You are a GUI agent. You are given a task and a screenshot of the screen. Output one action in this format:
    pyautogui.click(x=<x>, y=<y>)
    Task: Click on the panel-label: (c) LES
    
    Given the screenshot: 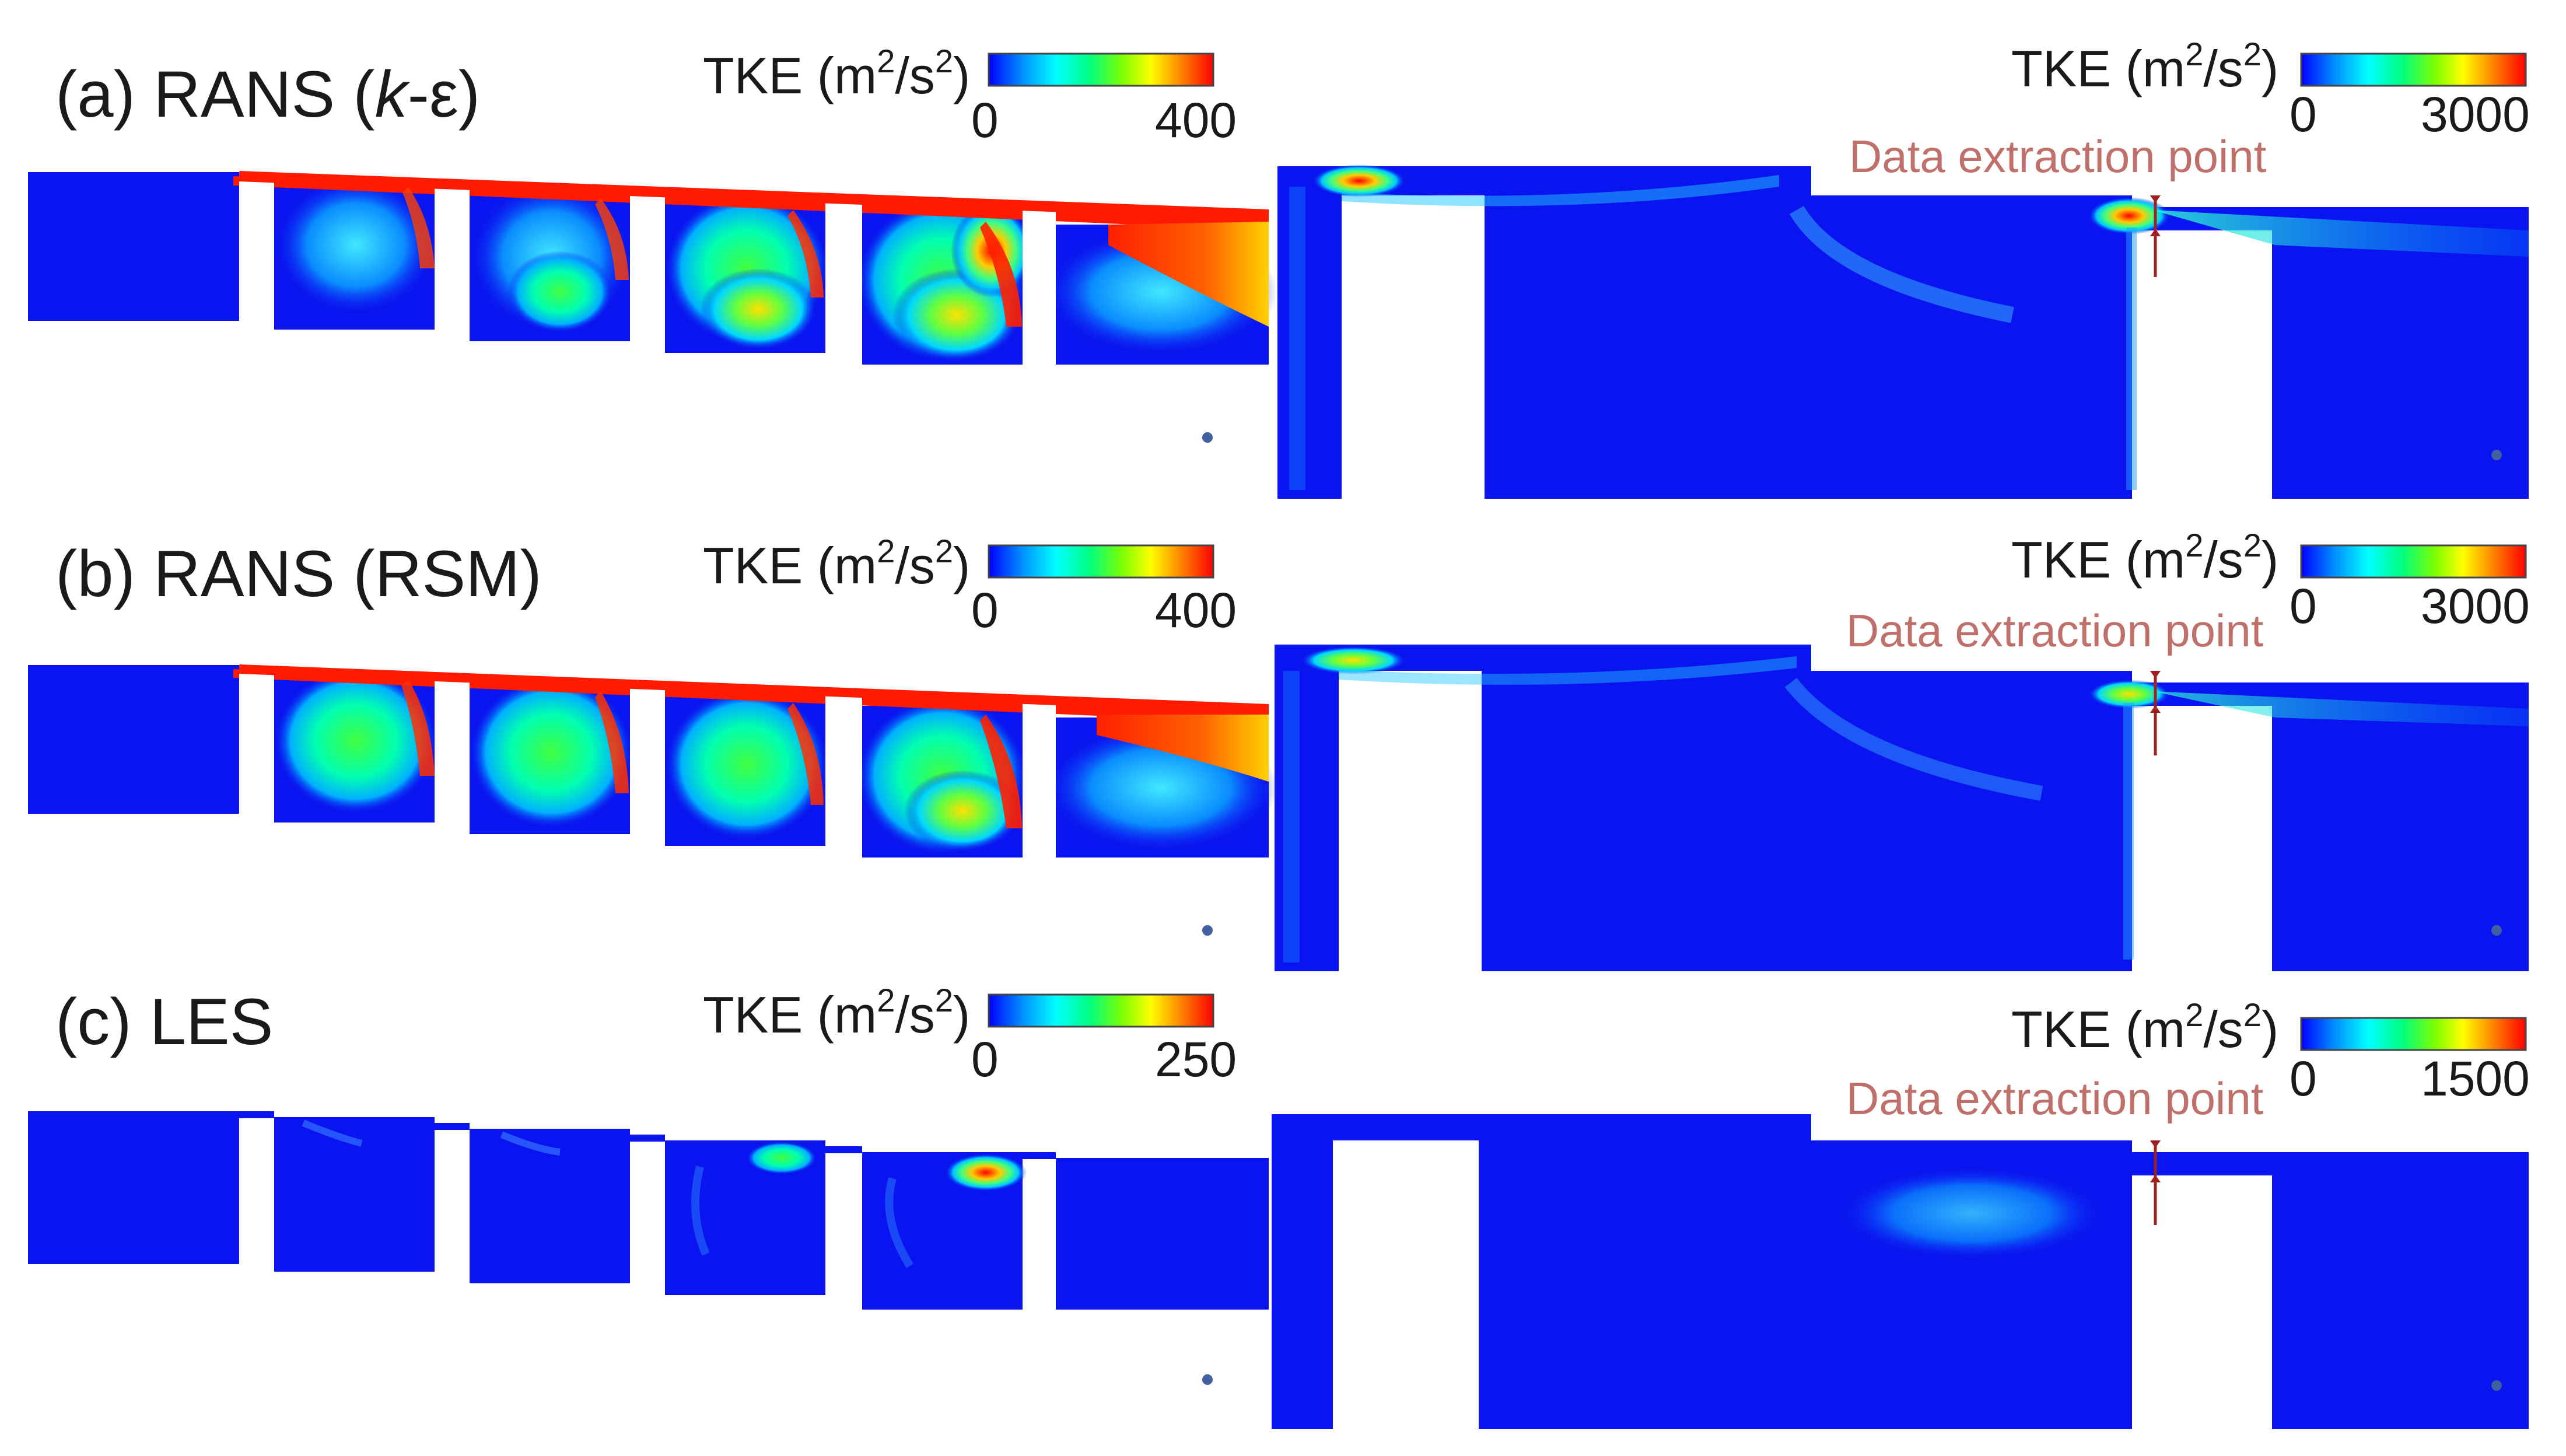 What is the action you would take?
    pyautogui.click(x=164, y=1021)
    